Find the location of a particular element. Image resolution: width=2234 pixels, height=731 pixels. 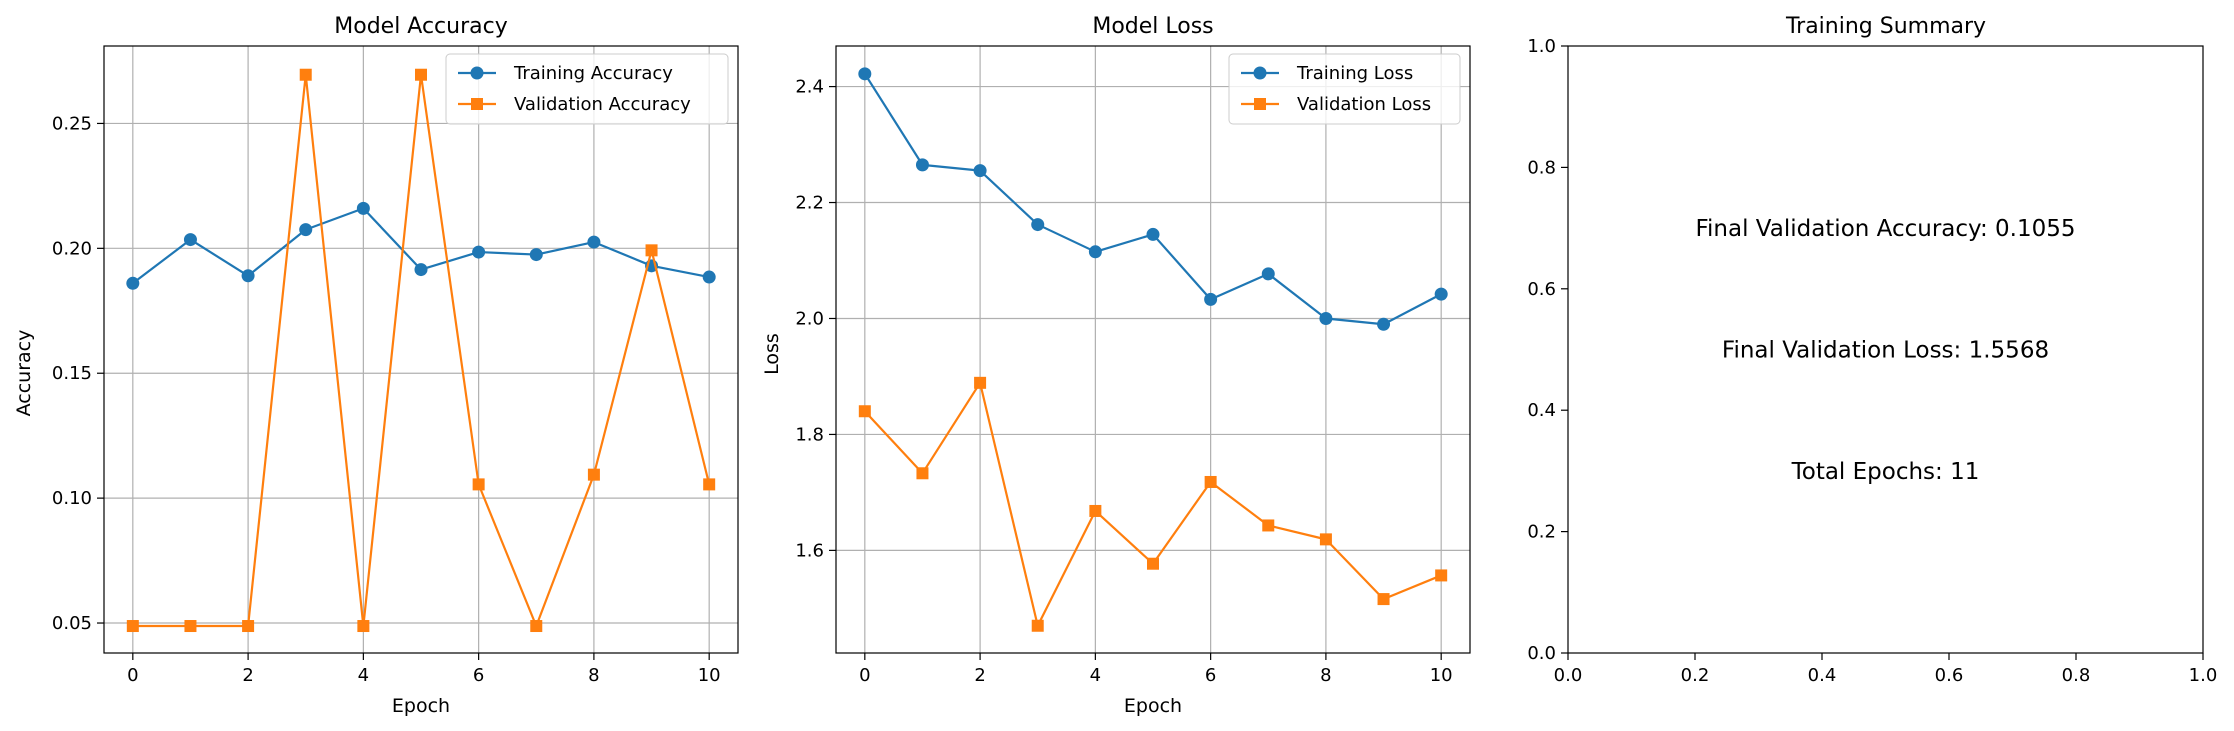

accuracy-legend-training-marker is located at coordinates (477, 73).